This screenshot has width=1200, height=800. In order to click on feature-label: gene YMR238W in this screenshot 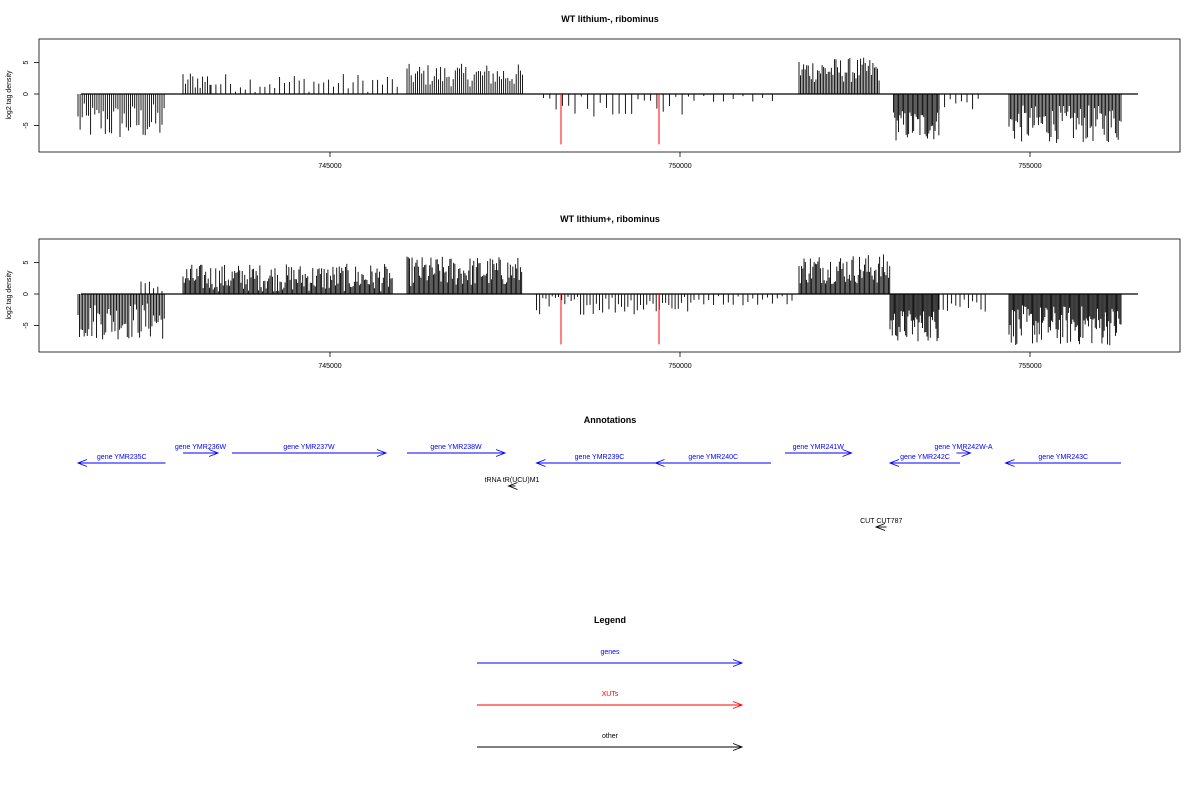, I will do `click(456, 447)`.